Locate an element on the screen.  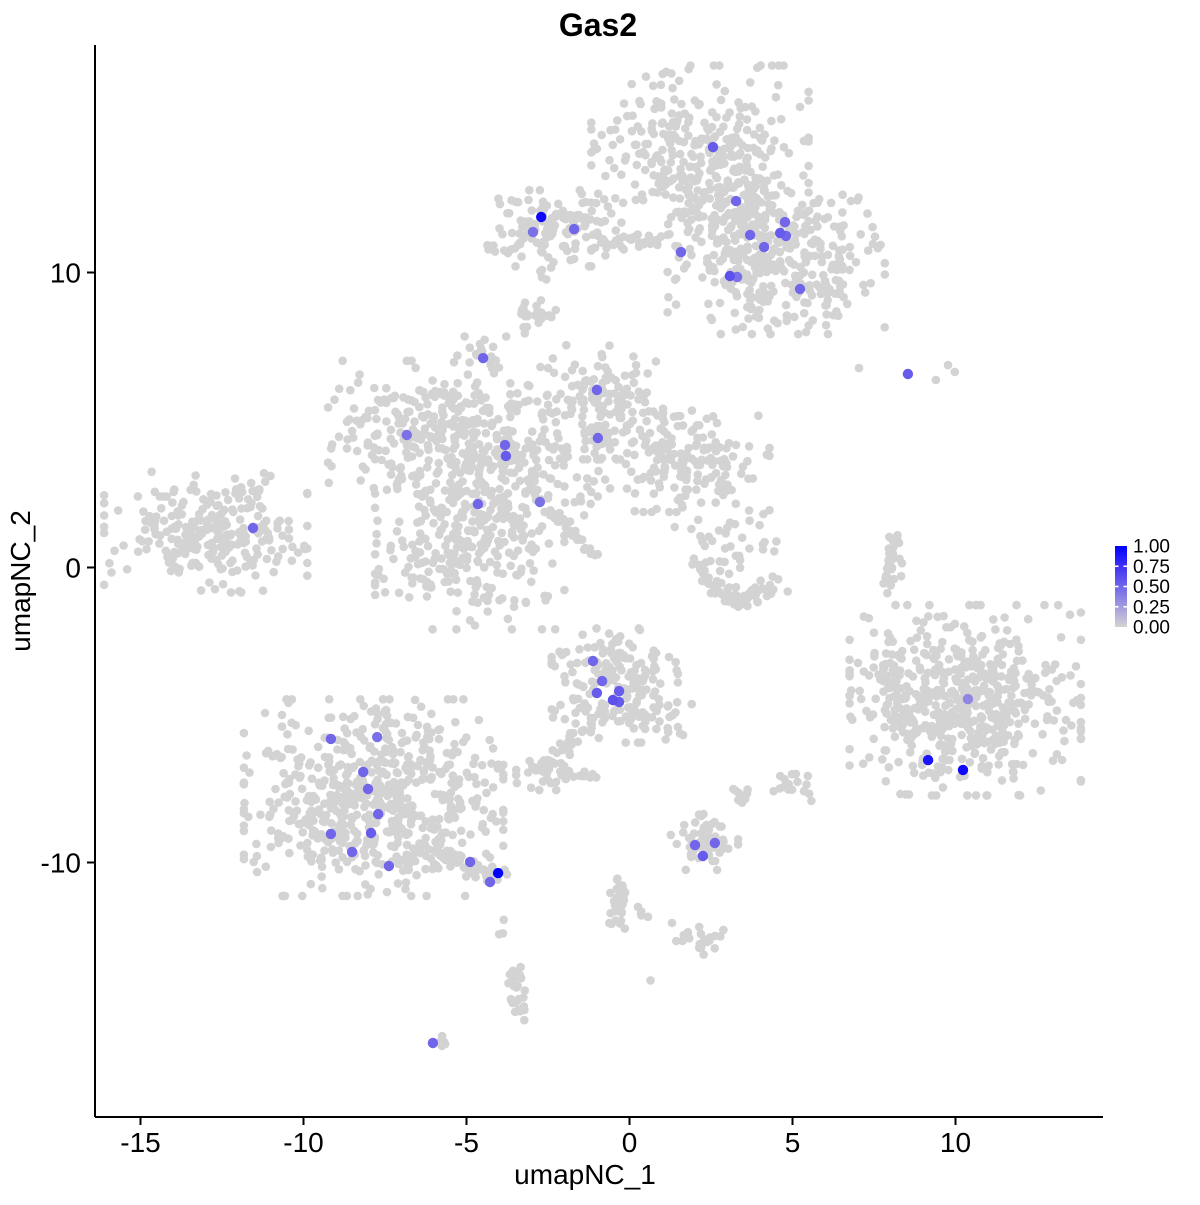
y-axis-title: umapNC_2 is located at coordinates (20, 581).